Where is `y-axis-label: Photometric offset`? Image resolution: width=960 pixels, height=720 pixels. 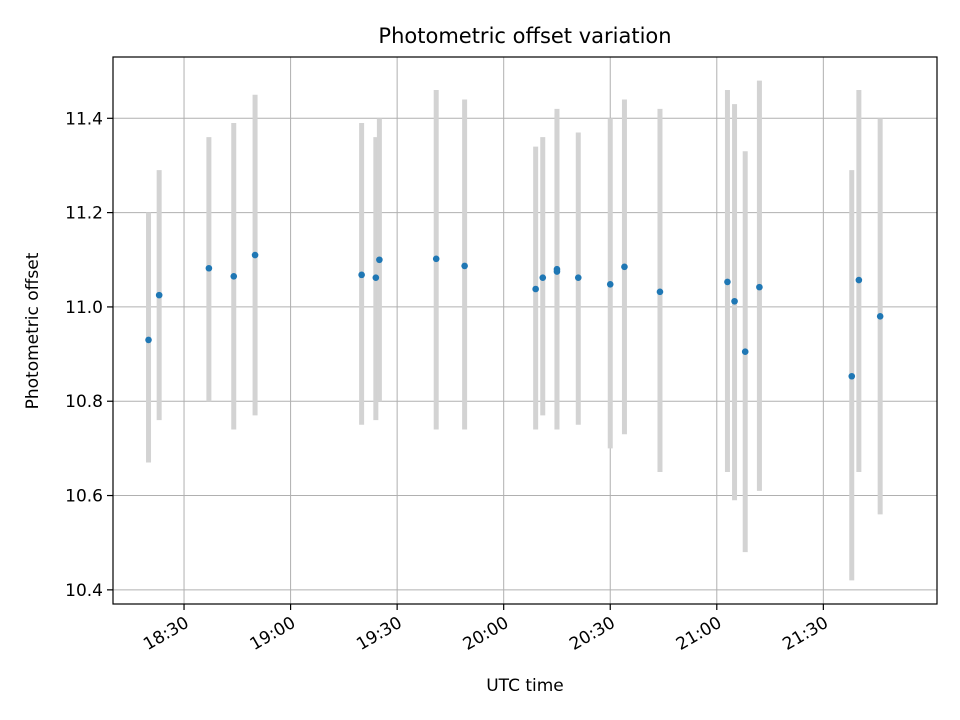 y-axis-label: Photometric offset is located at coordinates (33, 330).